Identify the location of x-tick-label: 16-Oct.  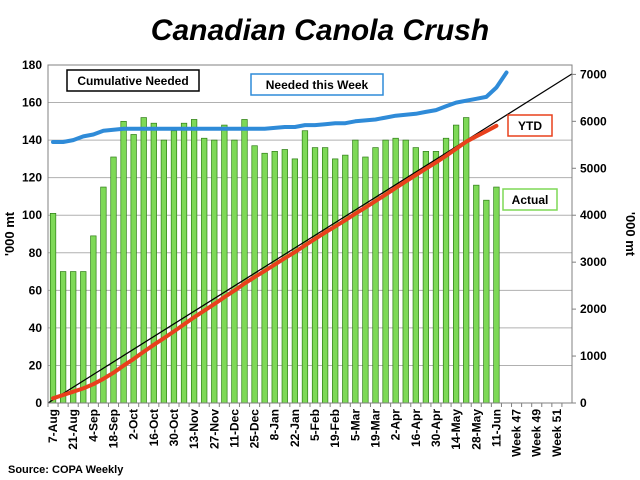
(154, 427).